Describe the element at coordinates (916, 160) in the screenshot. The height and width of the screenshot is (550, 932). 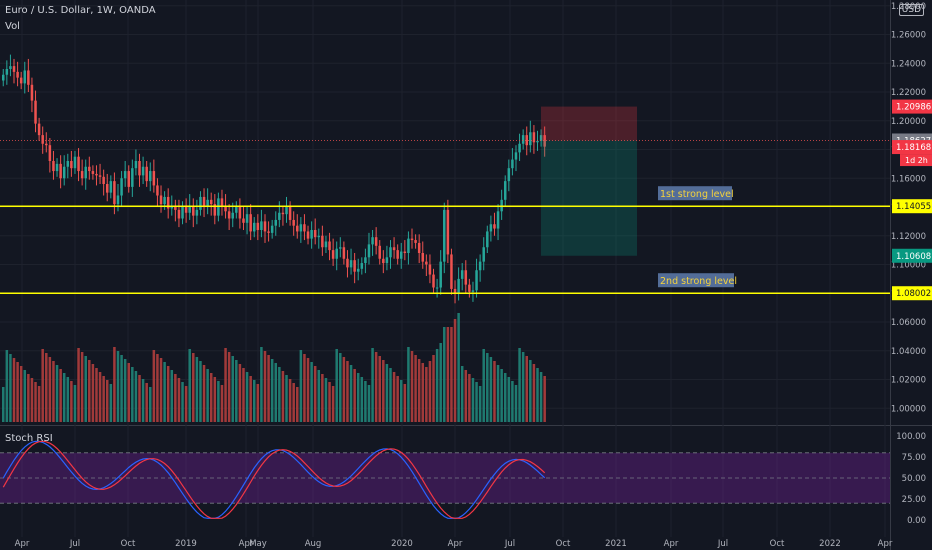
I see `countdown-tag` at that location.